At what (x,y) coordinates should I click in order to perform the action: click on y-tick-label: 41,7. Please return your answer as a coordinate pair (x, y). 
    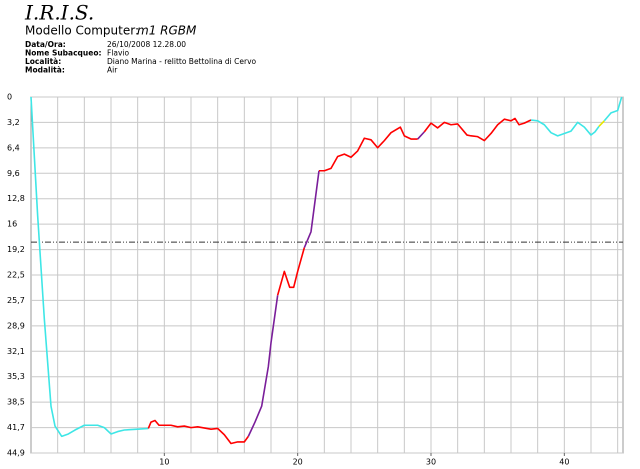
    Looking at the image, I should click on (16, 427).